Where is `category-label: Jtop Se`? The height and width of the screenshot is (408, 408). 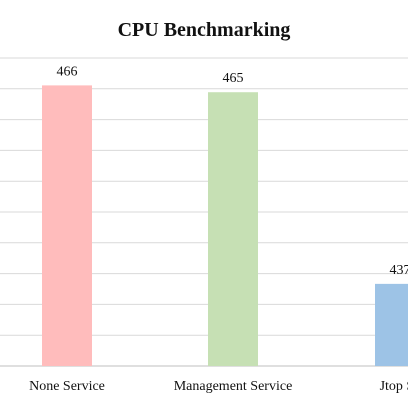
category-label: Jtop Se is located at coordinates (394, 386).